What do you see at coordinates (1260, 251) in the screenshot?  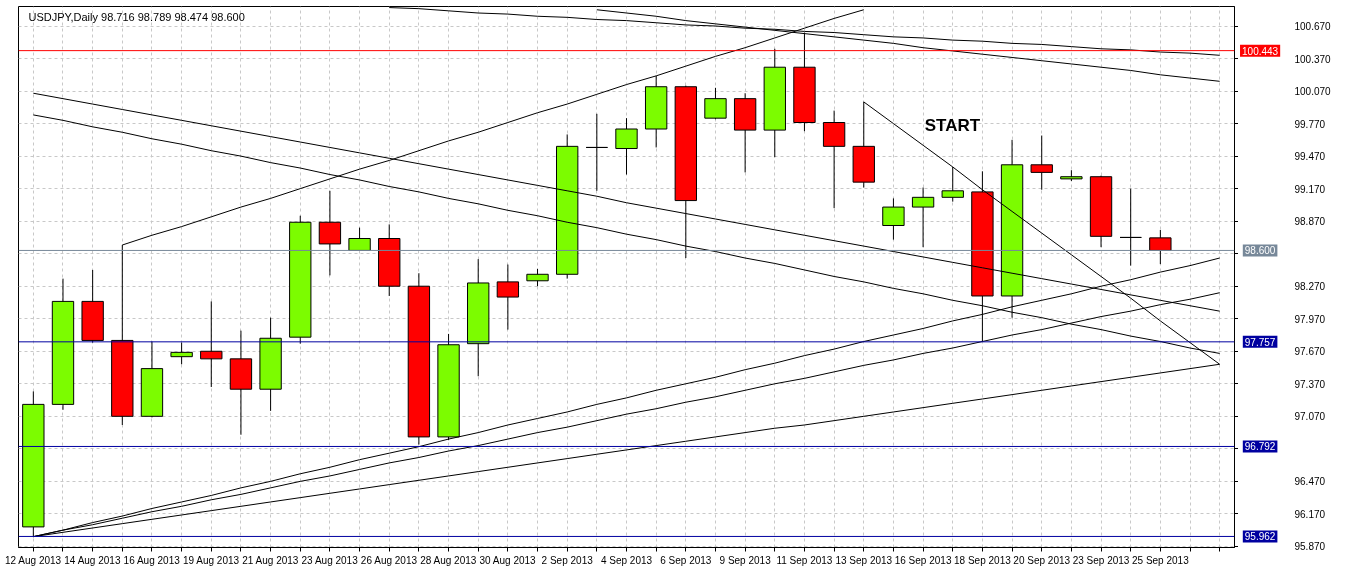 I see `ref-line-label: 98.600` at bounding box center [1260, 251].